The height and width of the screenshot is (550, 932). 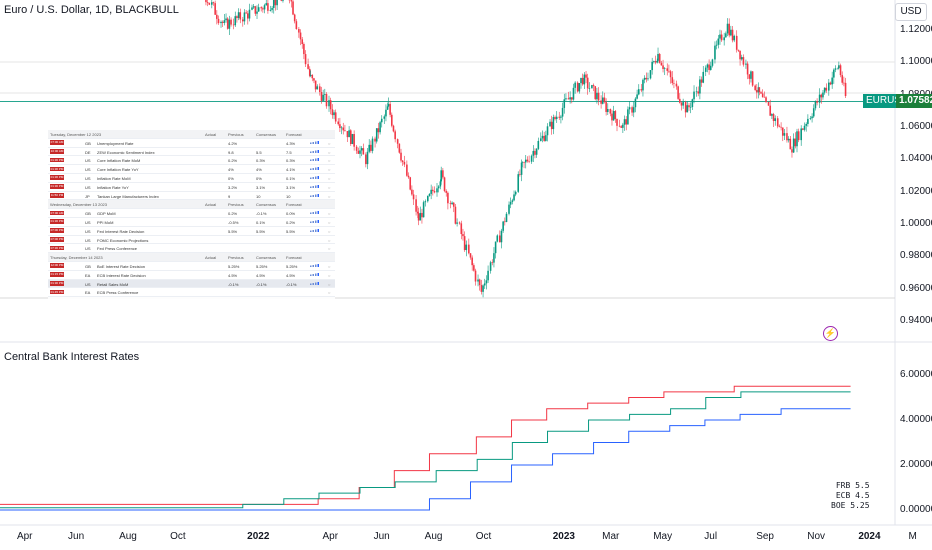 I want to click on event-time-badge: 01:30 PM, so click(x=57, y=169).